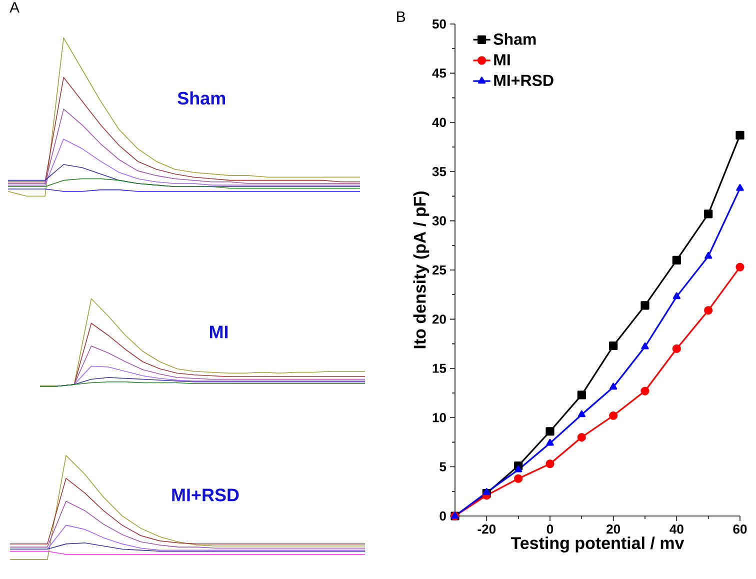  Describe the element at coordinates (439, 73) in the screenshot. I see `y-tick-label: 45` at that location.